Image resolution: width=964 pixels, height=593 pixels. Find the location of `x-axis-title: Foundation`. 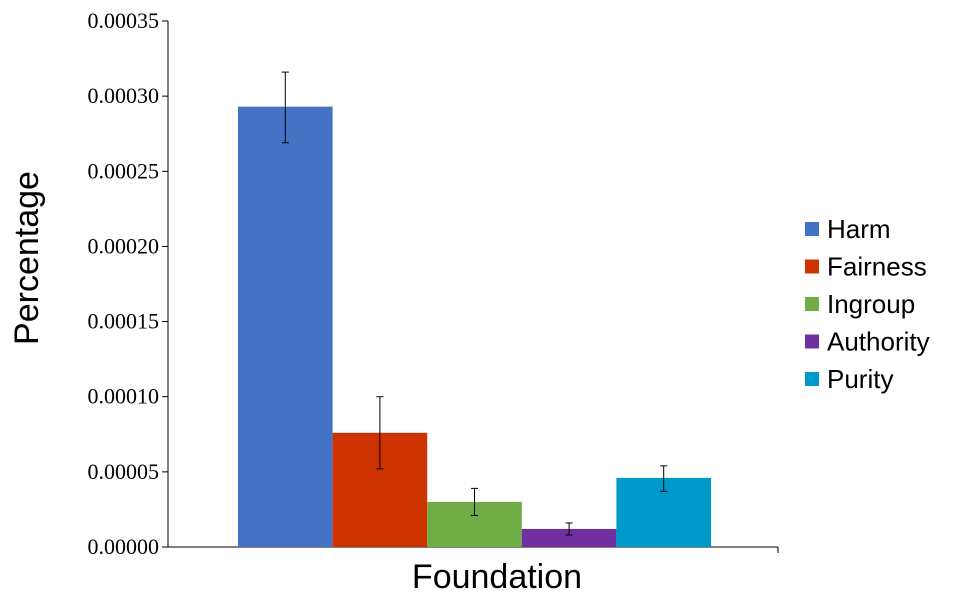

x-axis-title: Foundation is located at coordinates (497, 575).